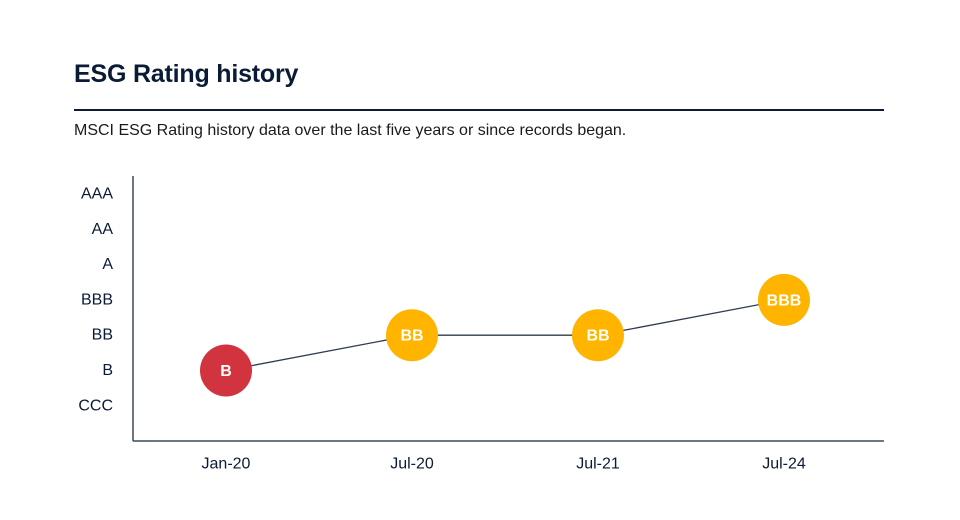 This screenshot has height=520, width=960. What do you see at coordinates (479, 110) in the screenshot?
I see `title-divider` at bounding box center [479, 110].